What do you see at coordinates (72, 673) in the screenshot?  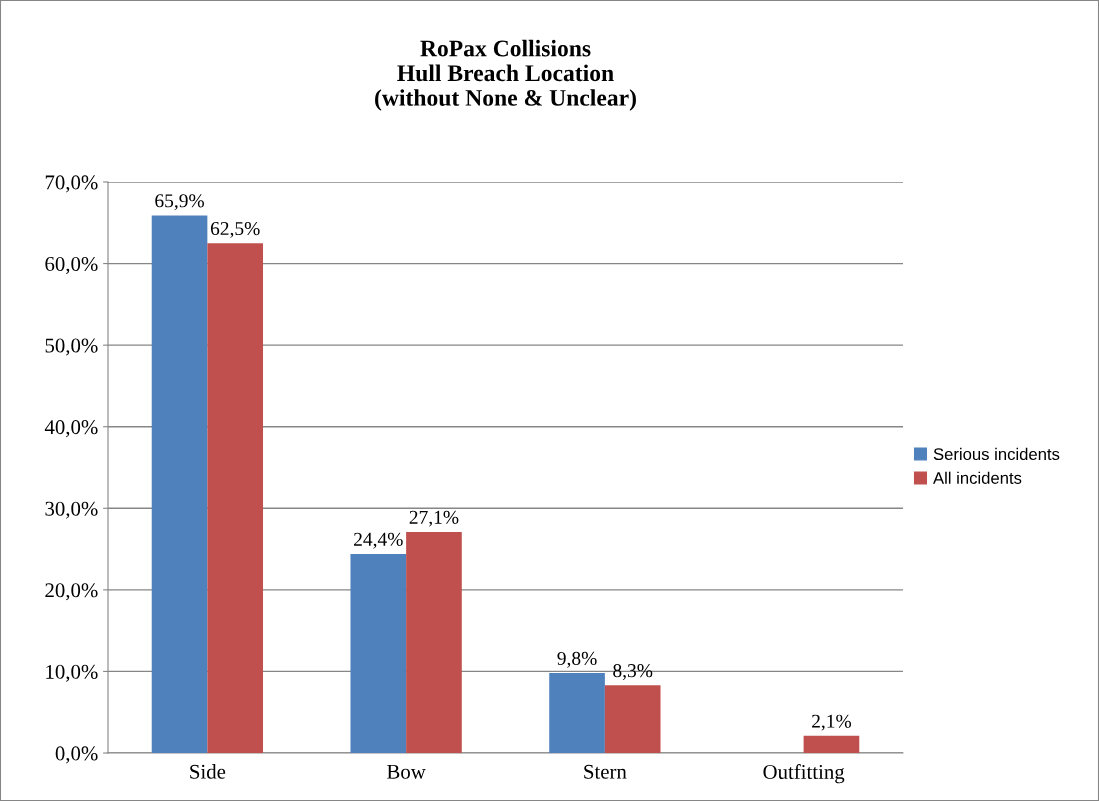 I see `y-tick-label: 10,0%` at bounding box center [72, 673].